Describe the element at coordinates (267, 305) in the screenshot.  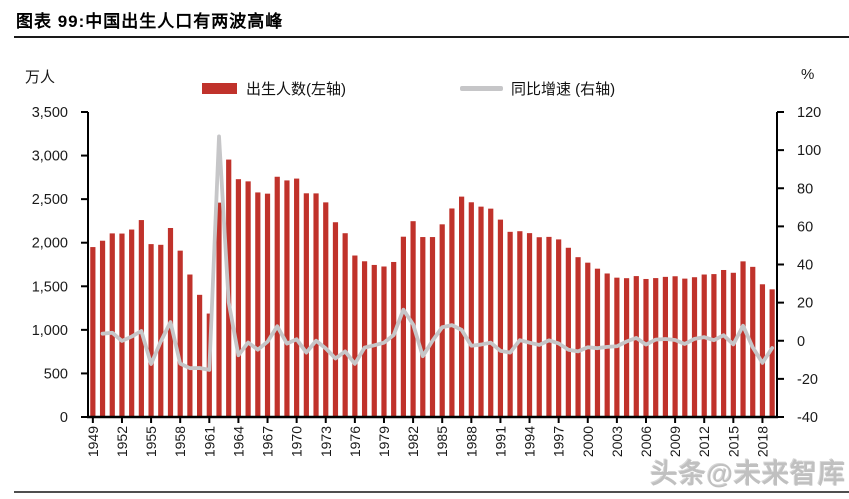
I see `birth-bar-1967` at that location.